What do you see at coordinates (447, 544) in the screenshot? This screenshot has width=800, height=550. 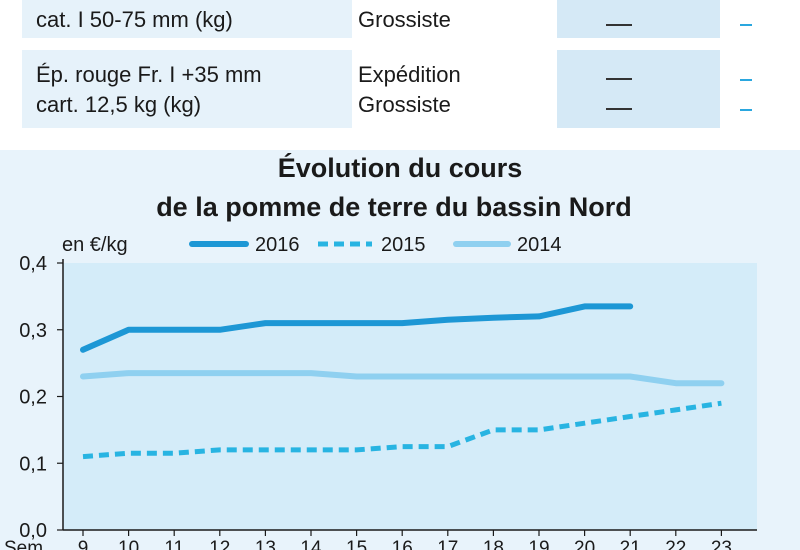 I see `x-tick-label: 17` at bounding box center [447, 544].